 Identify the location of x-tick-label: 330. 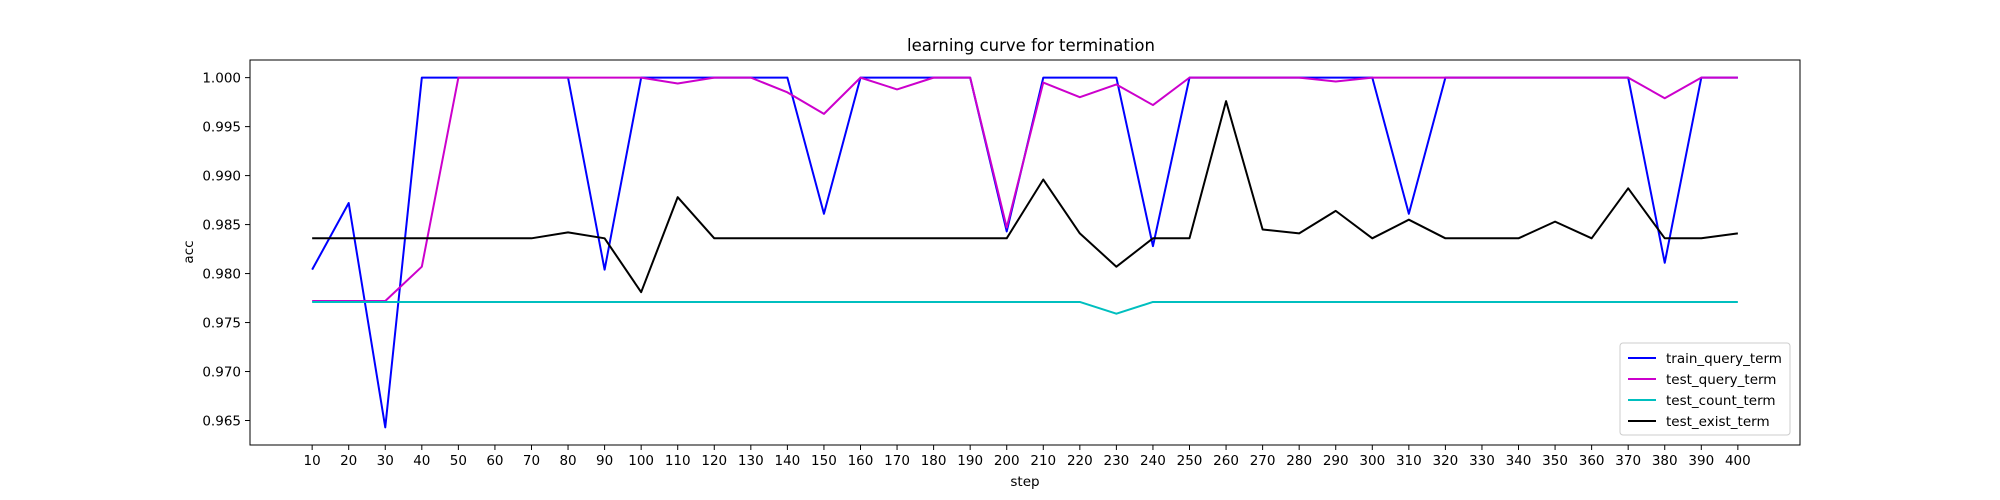
(1482, 461).